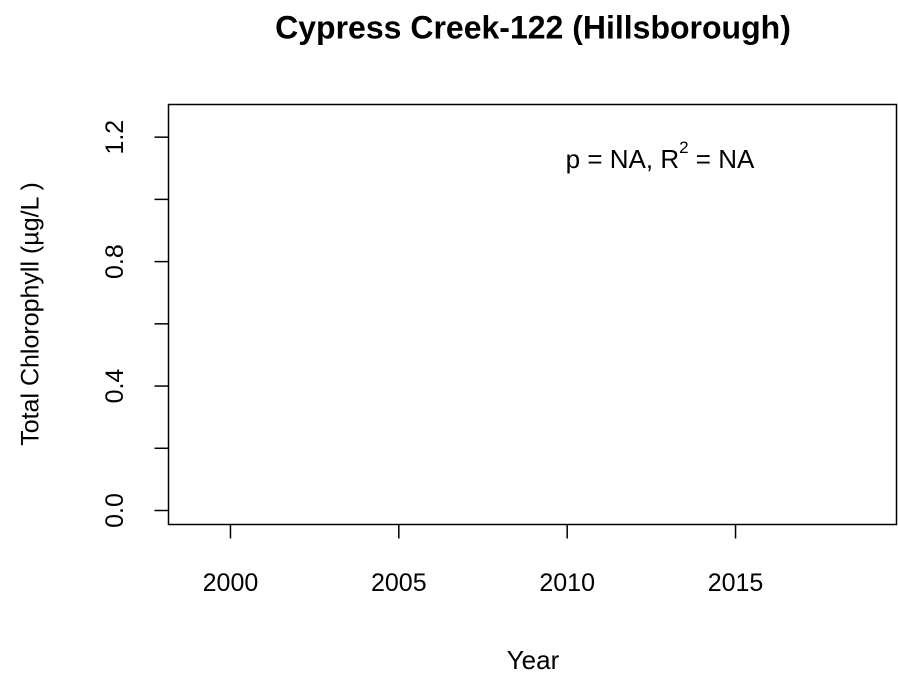  Describe the element at coordinates (533, 27) in the screenshot. I see `chart-title: Cypress Creek-122 (Hillsborough)` at that location.